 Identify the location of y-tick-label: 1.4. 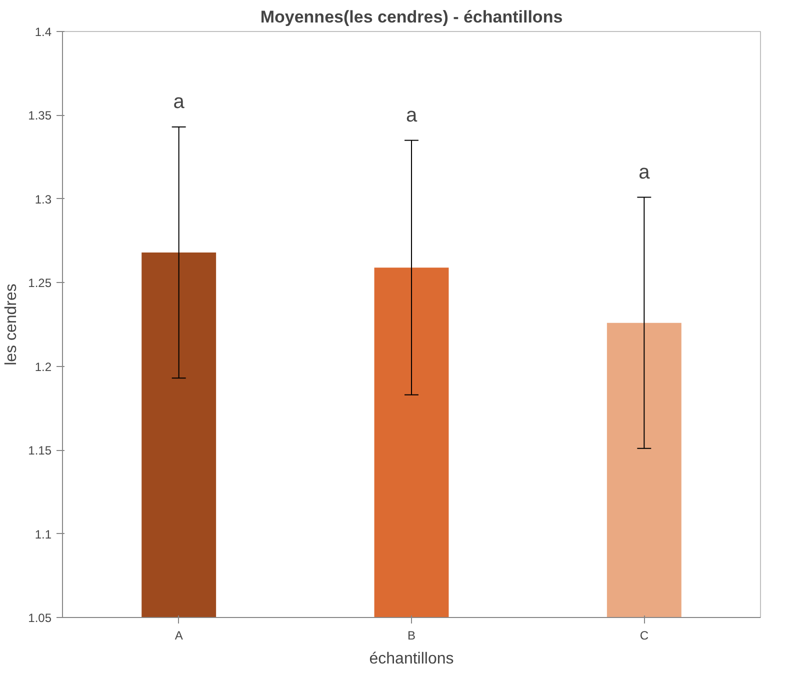
(43, 32).